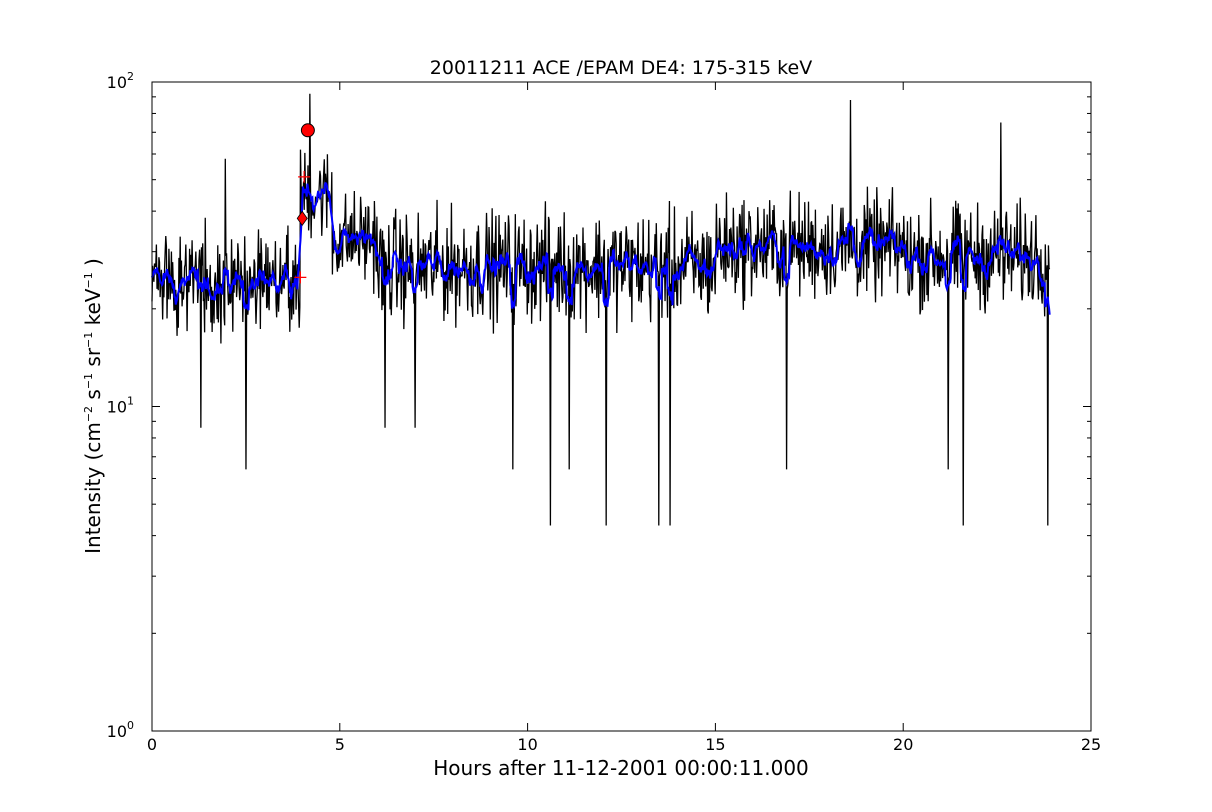 This screenshot has width=1212, height=812. I want to click on x-tick-label: 25, so click(1091, 744).